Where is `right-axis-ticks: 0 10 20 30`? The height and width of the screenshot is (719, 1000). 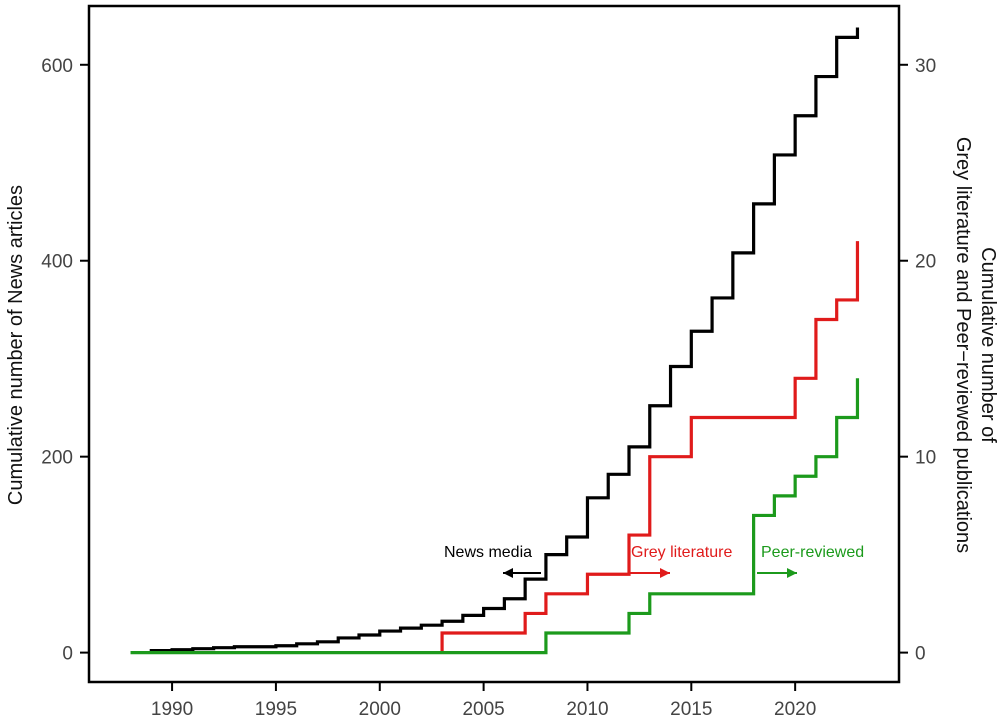 right-axis-ticks: 0 10 20 30 is located at coordinates (917, 360).